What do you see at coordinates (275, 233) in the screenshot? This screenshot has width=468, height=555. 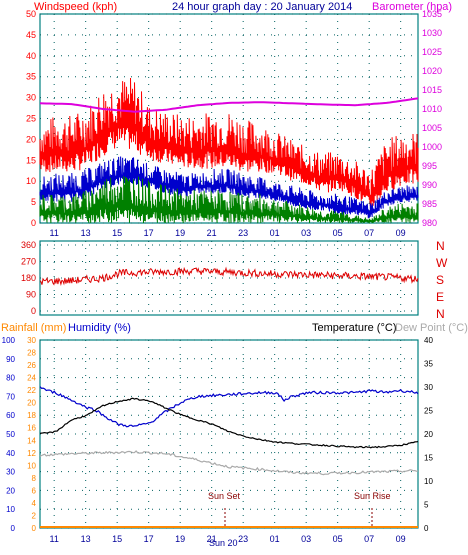 I see `wind-x-tick-label: 01` at bounding box center [275, 233].